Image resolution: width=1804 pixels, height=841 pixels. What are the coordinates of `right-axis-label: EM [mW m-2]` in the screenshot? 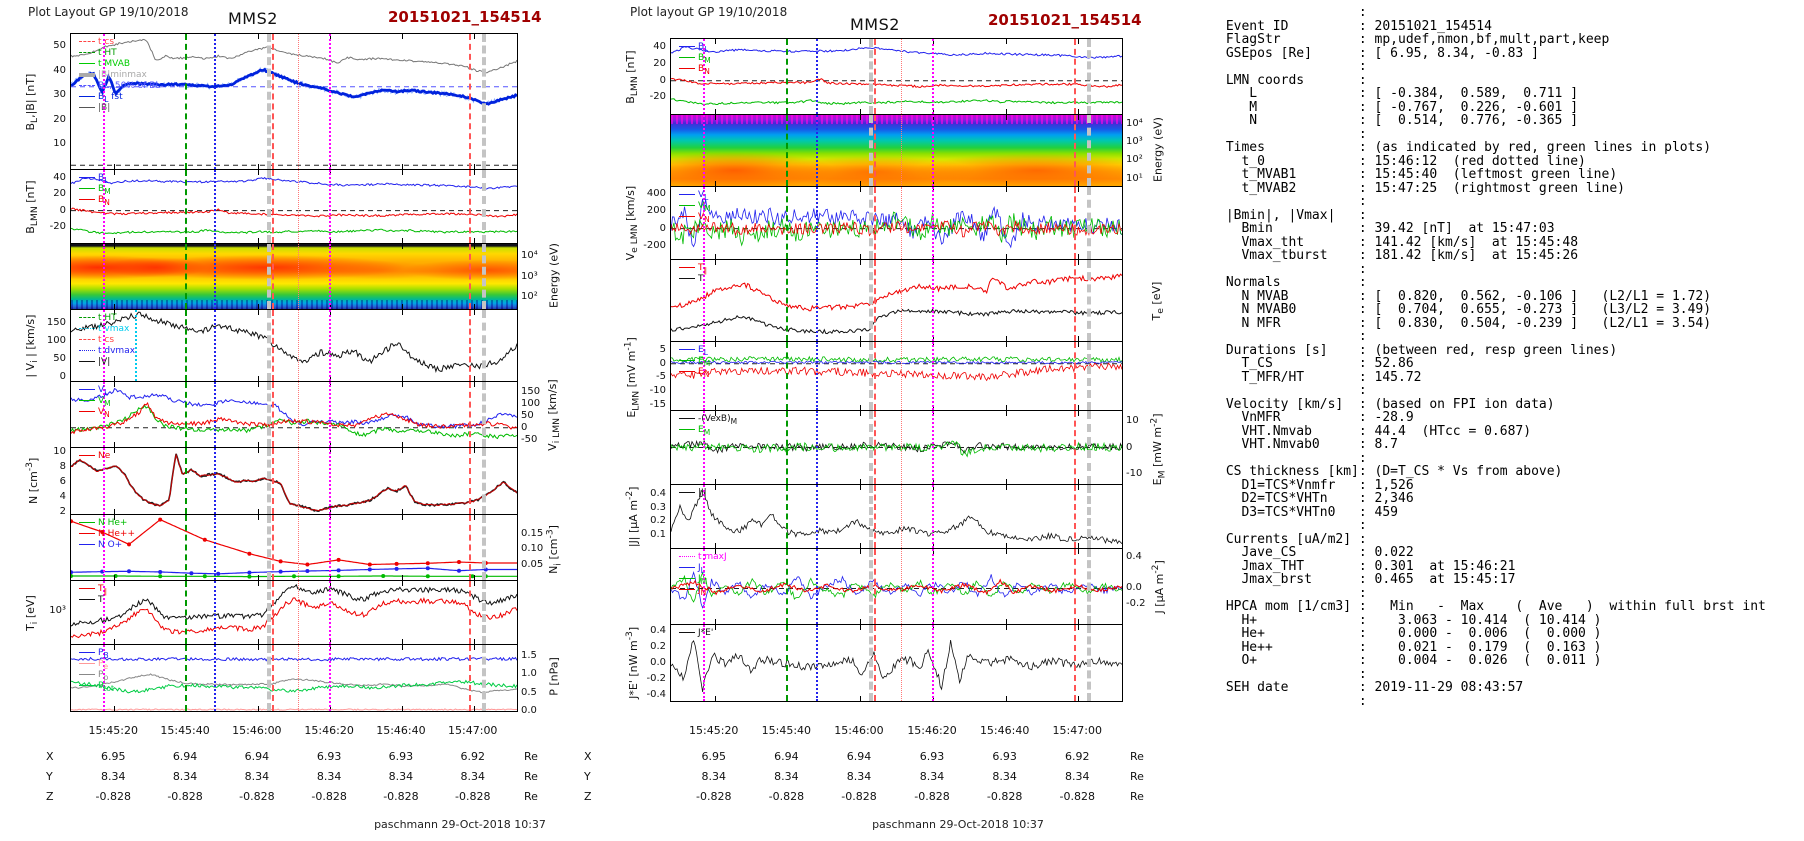 It's located at (1158, 448).